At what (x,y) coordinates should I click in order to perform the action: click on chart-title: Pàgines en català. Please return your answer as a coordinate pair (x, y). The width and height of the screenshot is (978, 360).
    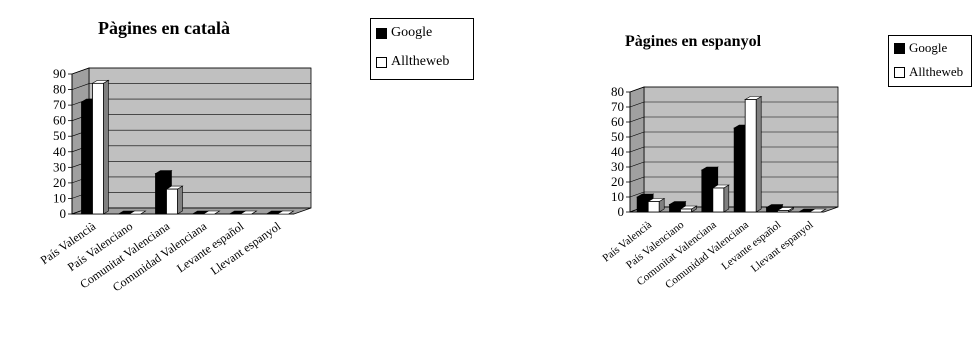
    Looking at the image, I should click on (164, 28).